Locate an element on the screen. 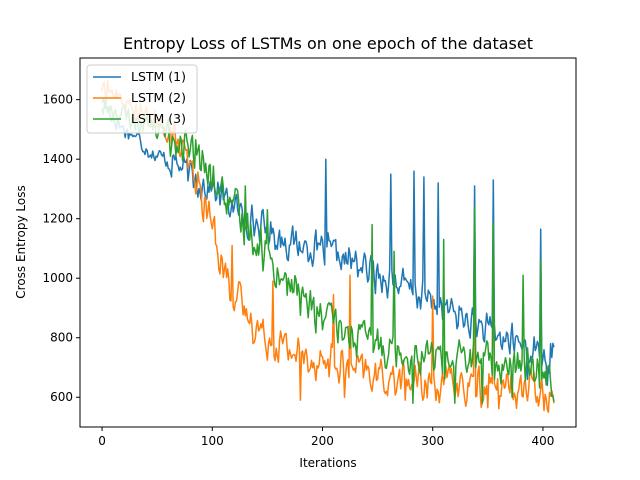 The image size is (640, 480). y-axis: 600 800 1000 1200 1400 1600 is located at coordinates (61, 248).